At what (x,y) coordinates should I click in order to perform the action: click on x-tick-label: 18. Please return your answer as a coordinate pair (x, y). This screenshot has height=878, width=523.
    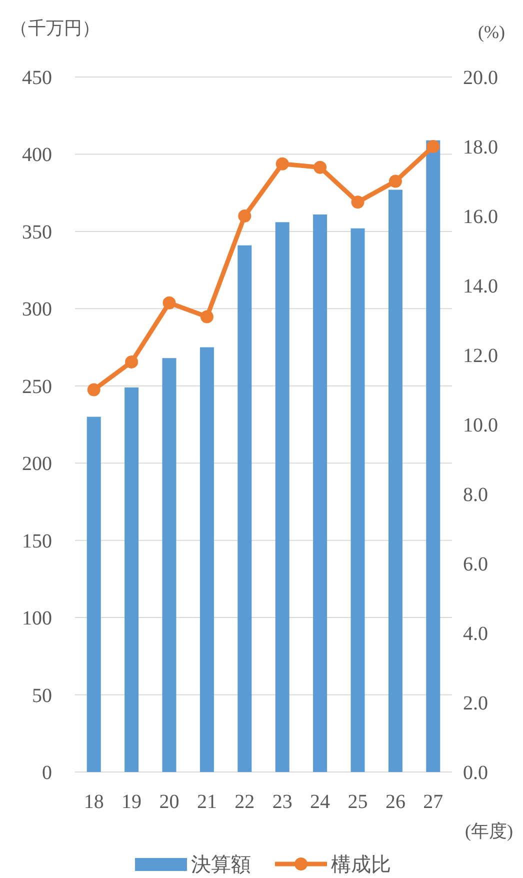
    Looking at the image, I should click on (94, 802).